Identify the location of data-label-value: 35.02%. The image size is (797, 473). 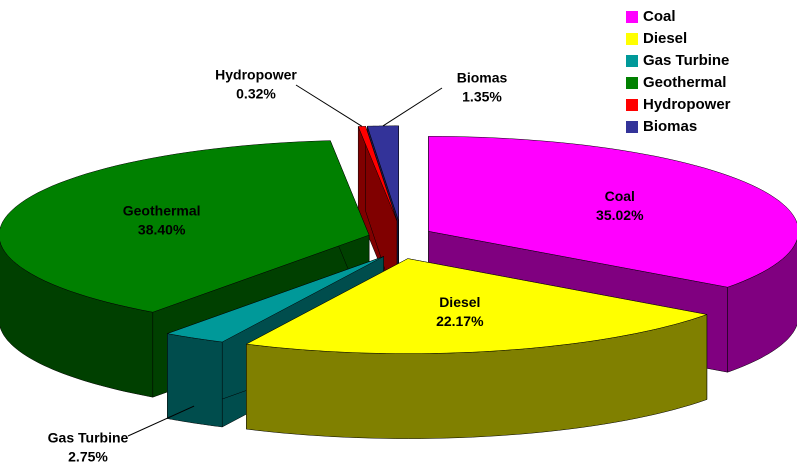
(620, 215).